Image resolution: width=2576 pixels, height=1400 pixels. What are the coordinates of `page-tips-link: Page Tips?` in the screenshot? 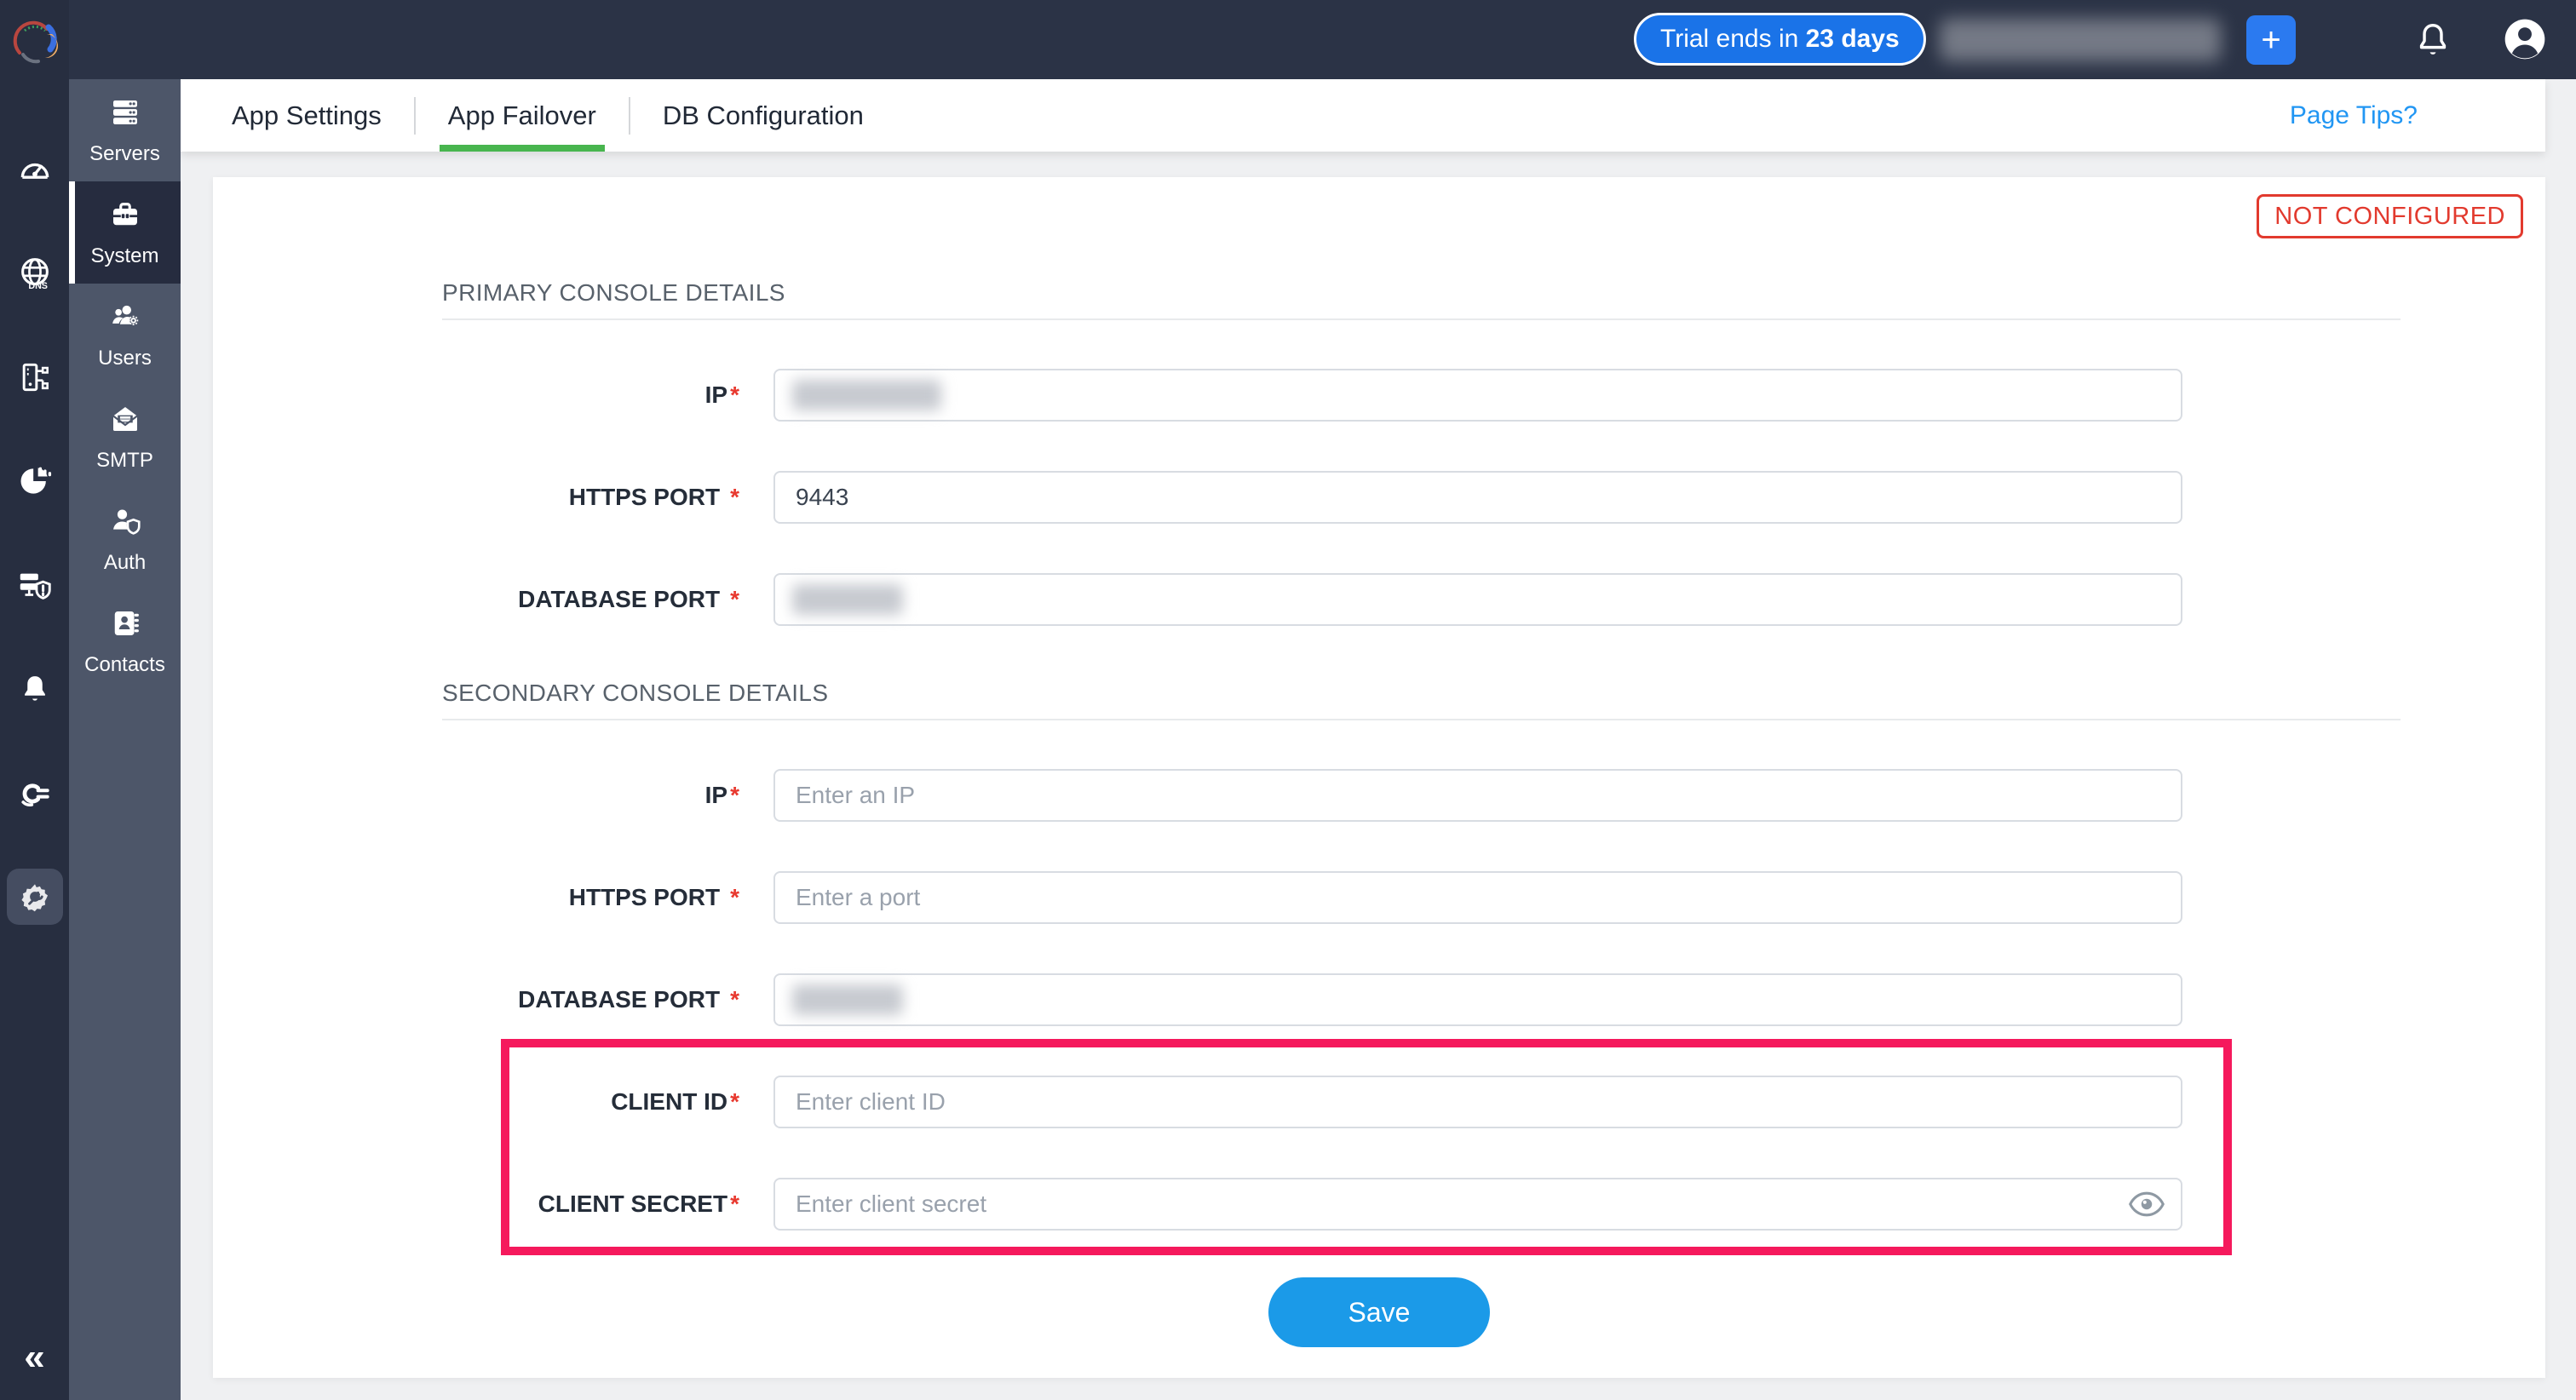 It's located at (2353, 114).